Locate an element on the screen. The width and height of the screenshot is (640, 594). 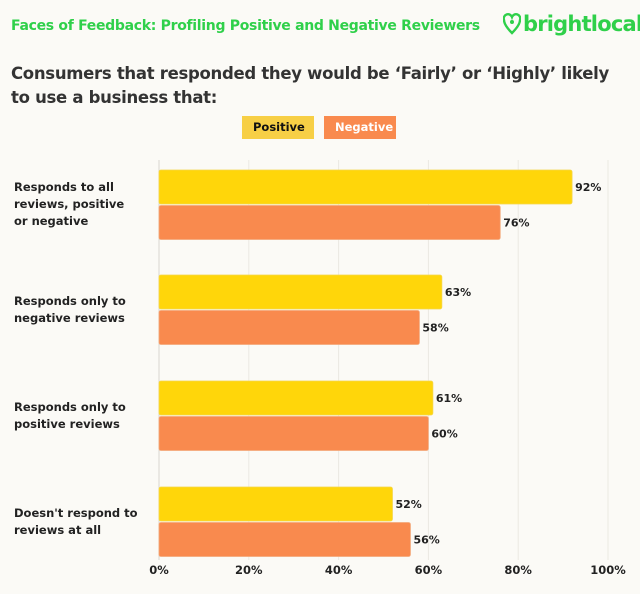
x-tick-label: 20% is located at coordinates (249, 570).